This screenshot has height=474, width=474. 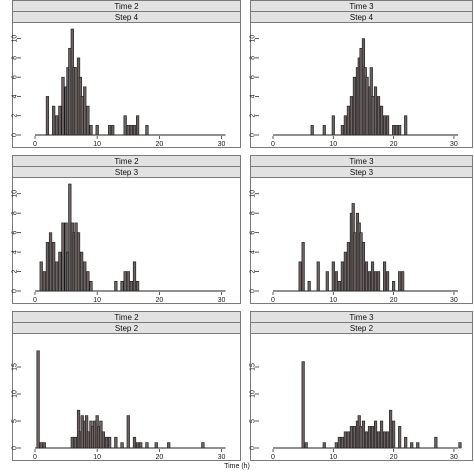 What do you see at coordinates (361, 229) in the screenshot?
I see `facet-panel: Time 3 Step 3 0 2 4 6 8 10 0 10 20 30` at bounding box center [361, 229].